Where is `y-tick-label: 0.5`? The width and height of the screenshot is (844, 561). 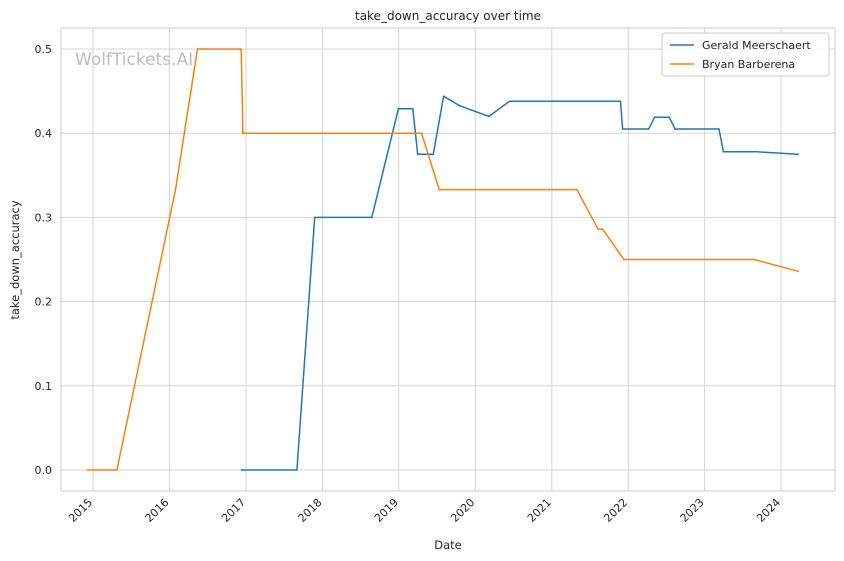 y-tick-label: 0.5 is located at coordinates (44, 49).